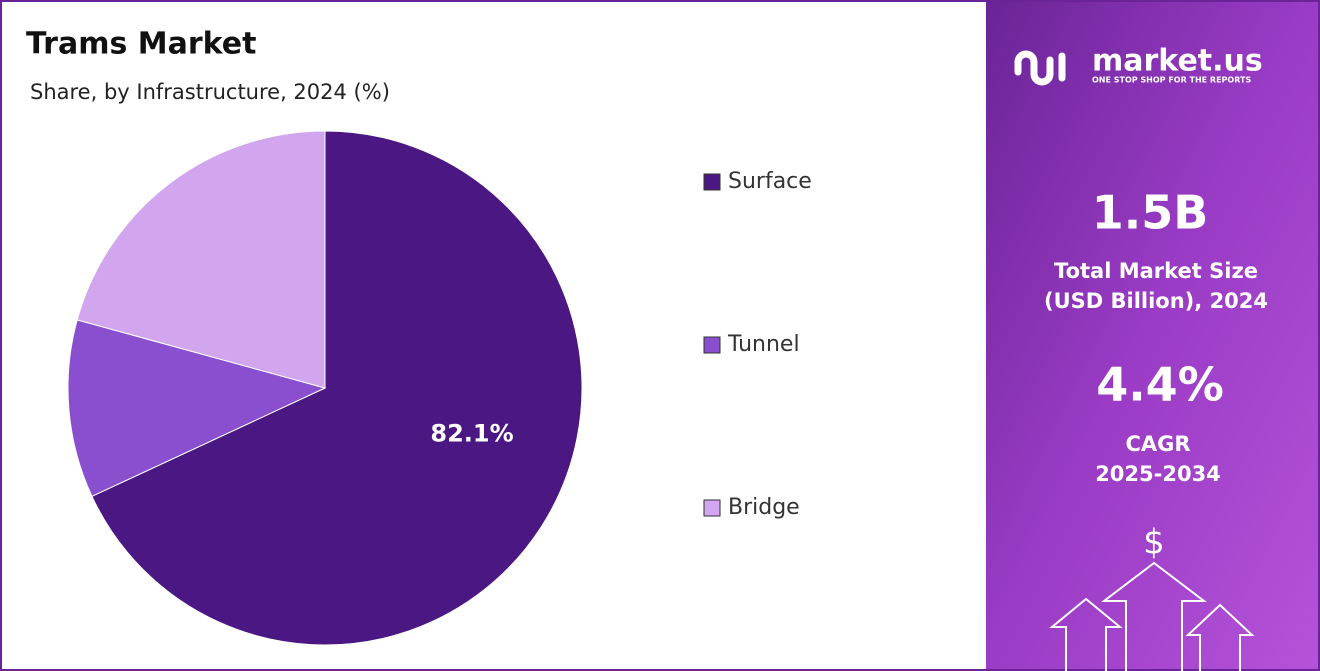 This screenshot has width=1320, height=671. I want to click on logo-icon, so click(1040, 68).